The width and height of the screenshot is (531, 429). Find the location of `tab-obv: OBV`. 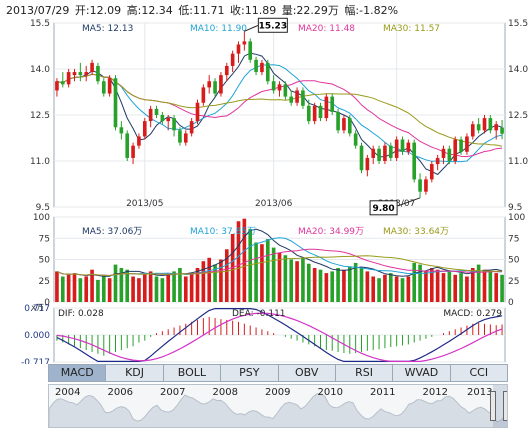

tab-obv: OBV is located at coordinates (307, 373).